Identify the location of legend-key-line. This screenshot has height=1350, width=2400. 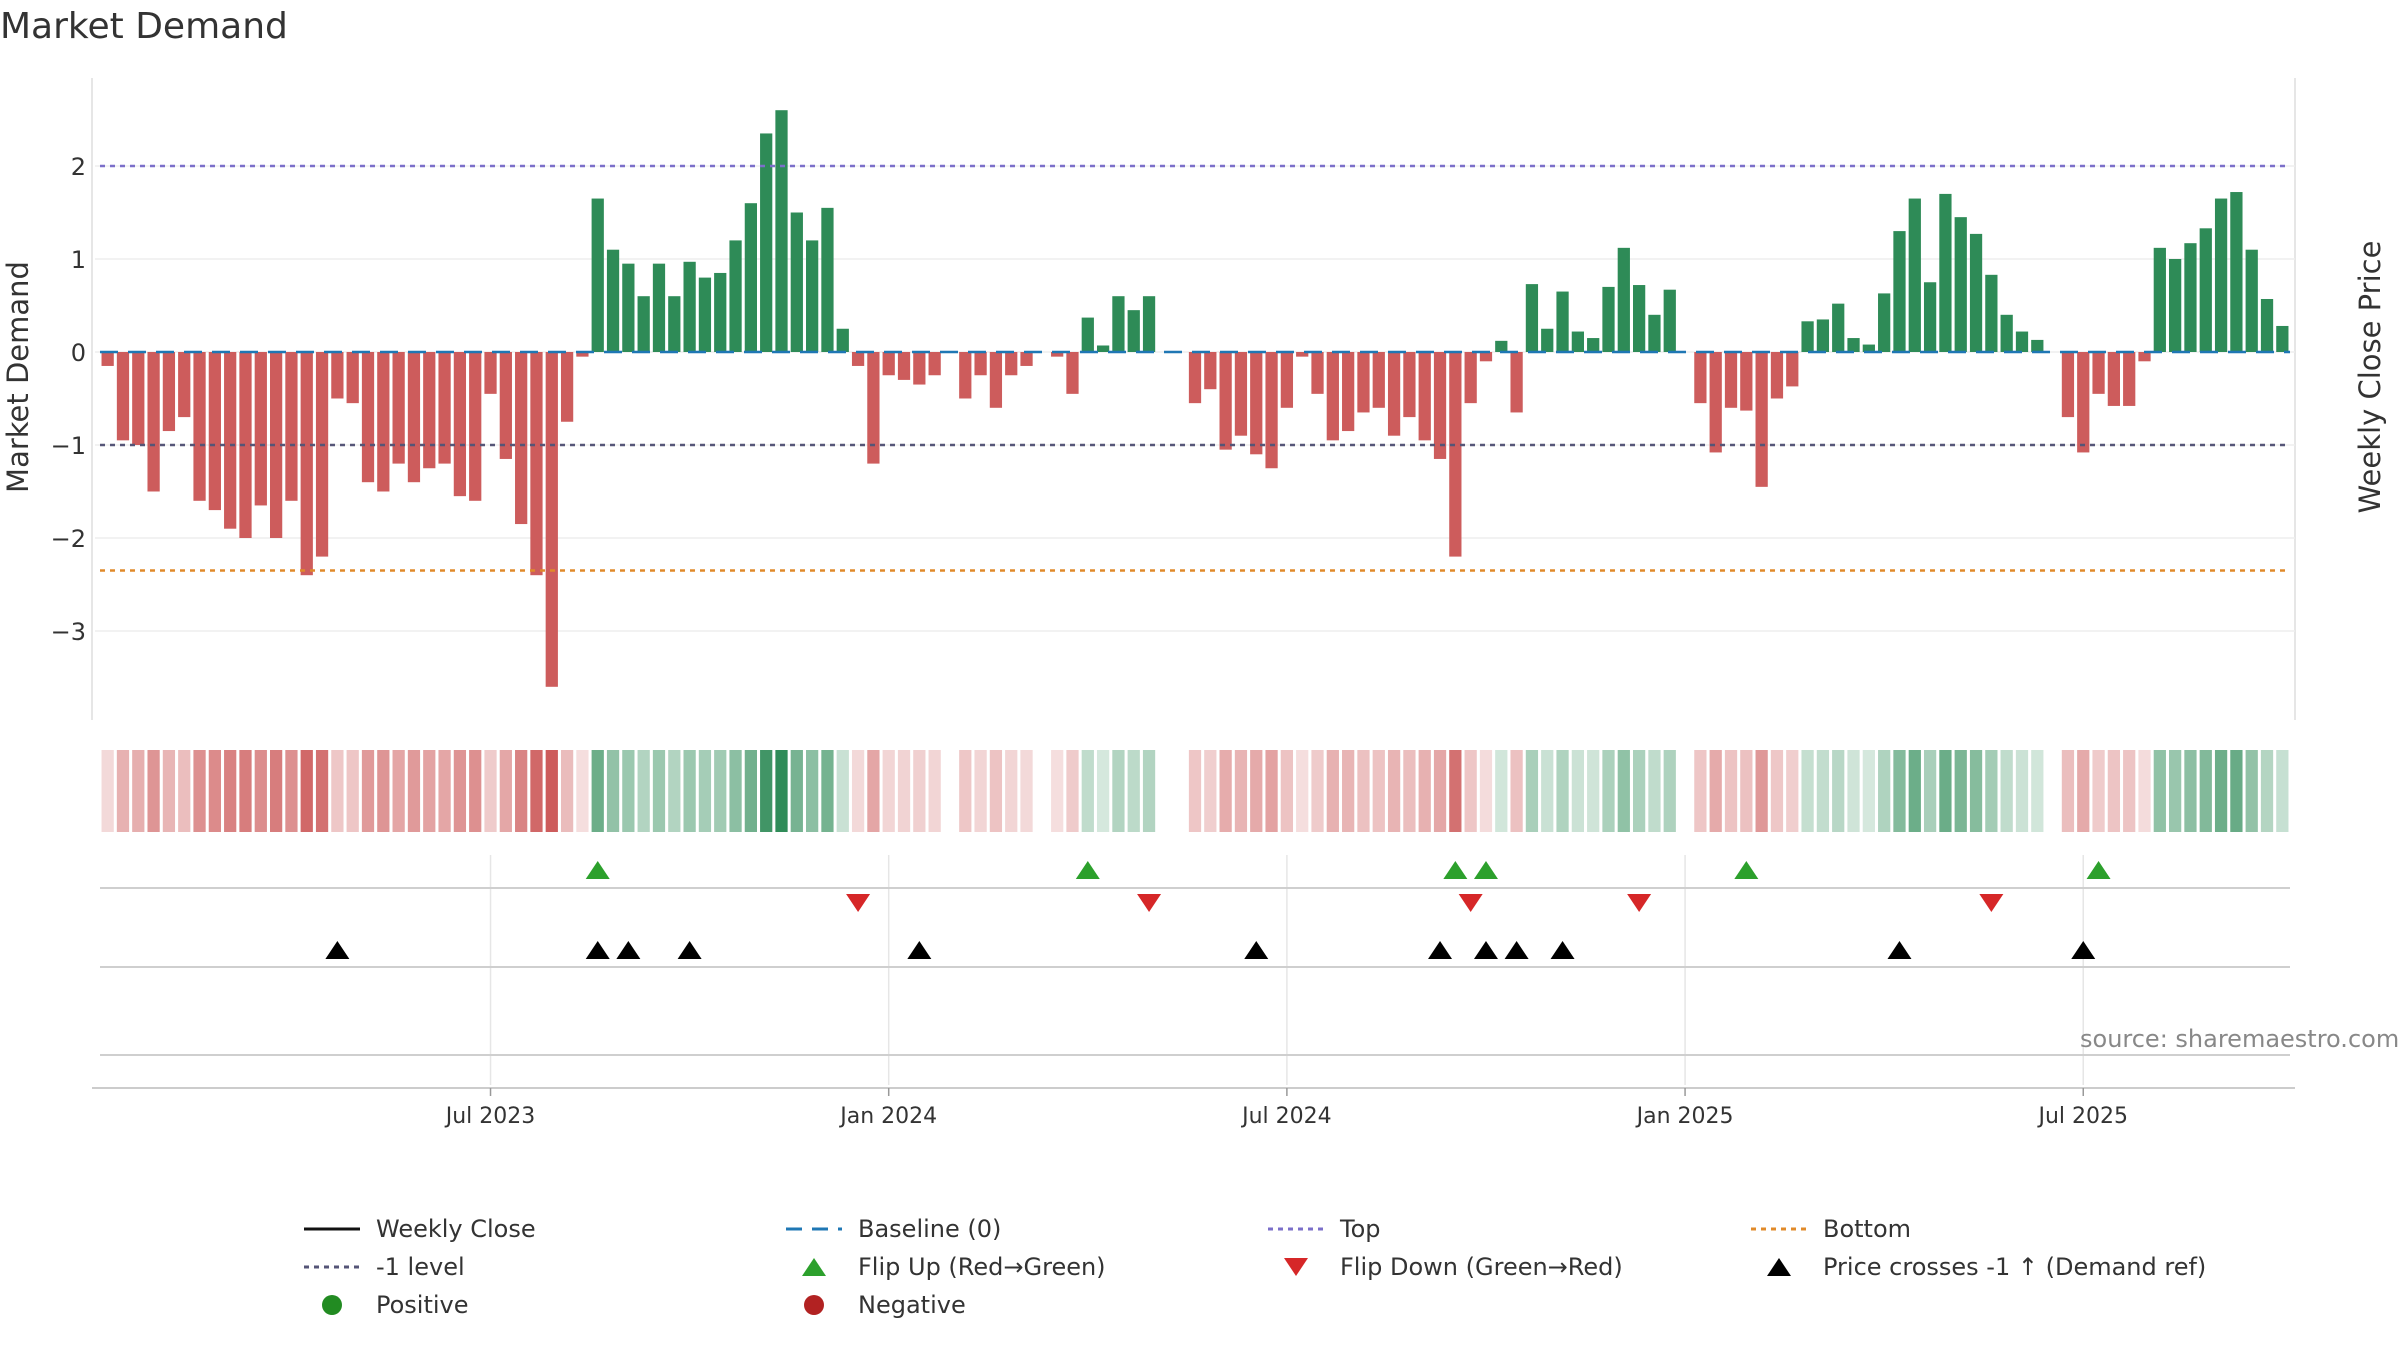
(332, 1229).